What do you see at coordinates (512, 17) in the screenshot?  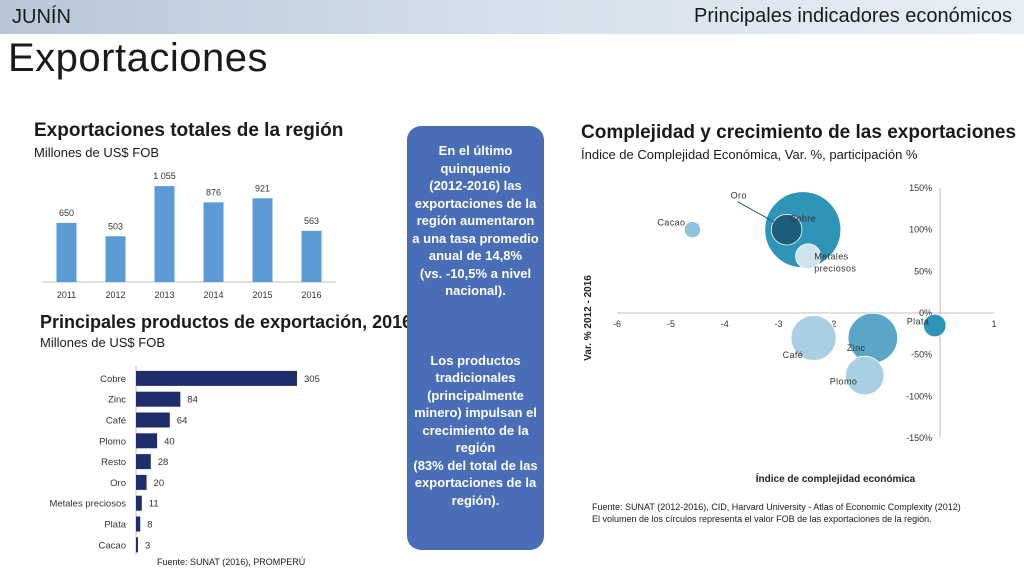 I see `top-banner` at bounding box center [512, 17].